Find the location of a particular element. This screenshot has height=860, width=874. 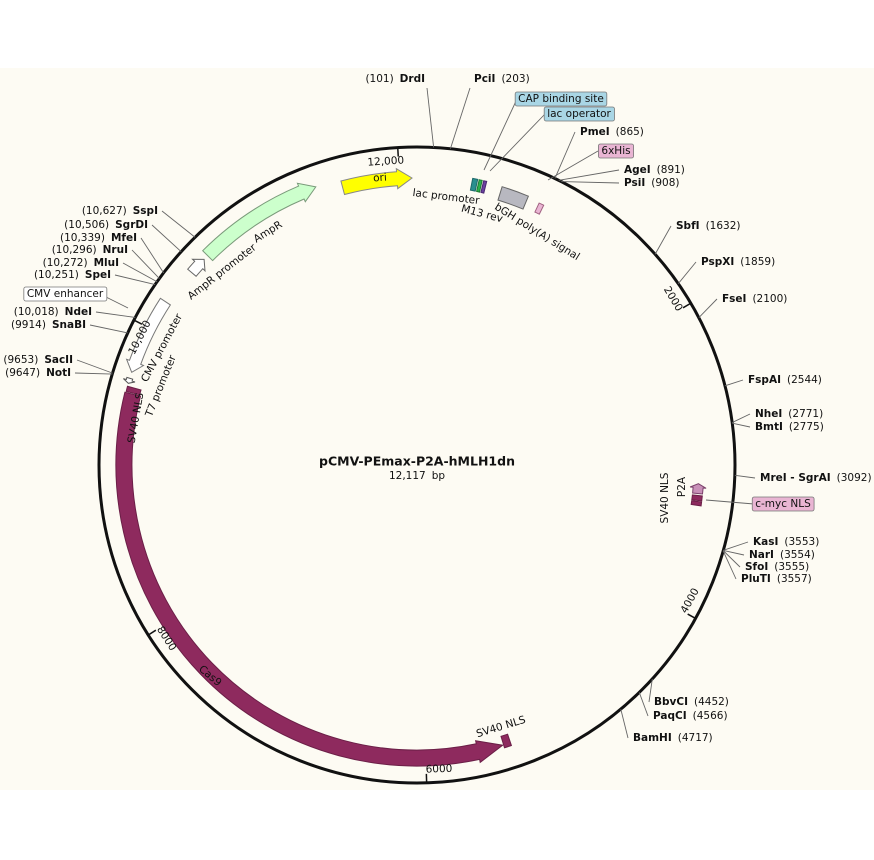

size-unit: bp is located at coordinates (439, 476).